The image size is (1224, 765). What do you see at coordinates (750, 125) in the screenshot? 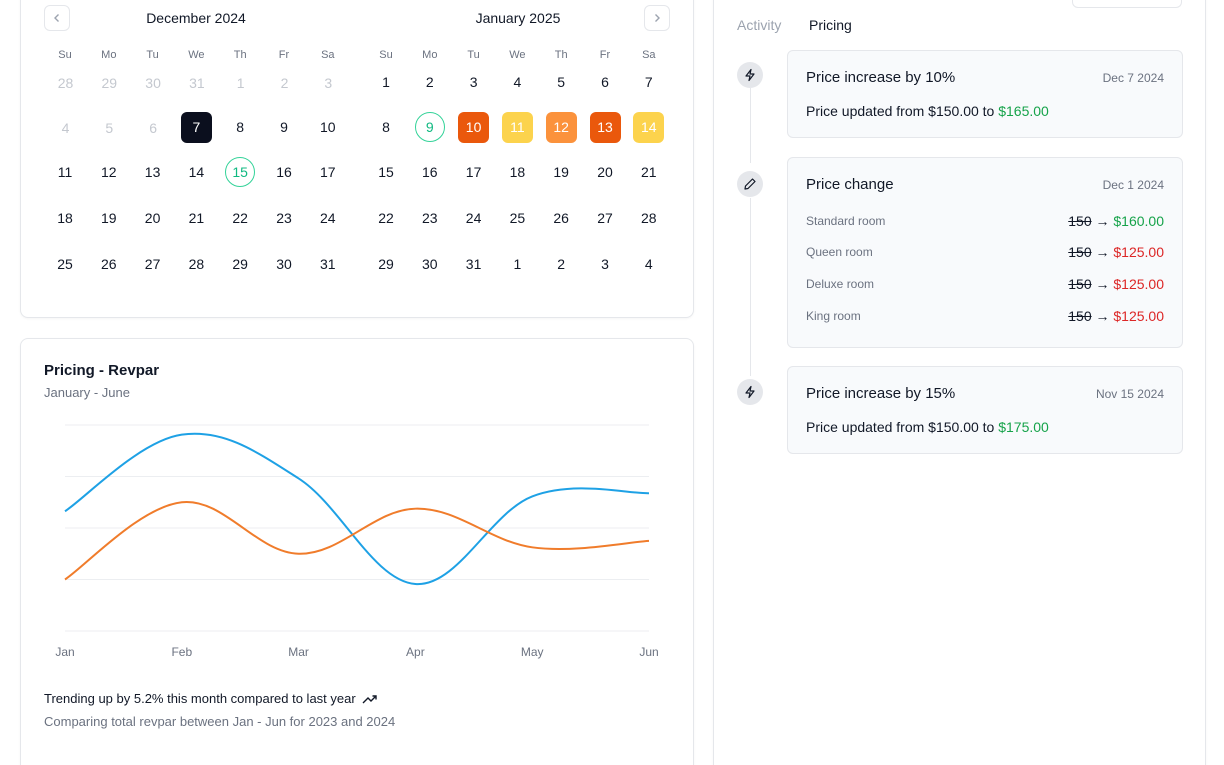
I see `timeline-connector` at bounding box center [750, 125].